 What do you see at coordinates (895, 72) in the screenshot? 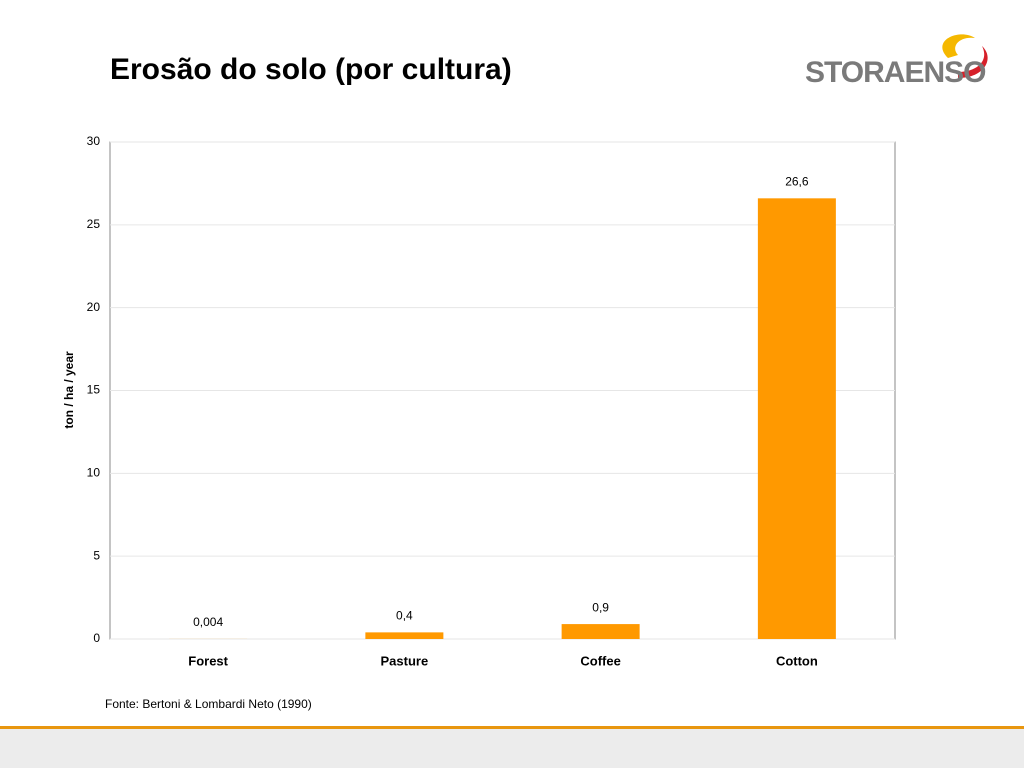
I see `logo-text: STORAENSO` at bounding box center [895, 72].